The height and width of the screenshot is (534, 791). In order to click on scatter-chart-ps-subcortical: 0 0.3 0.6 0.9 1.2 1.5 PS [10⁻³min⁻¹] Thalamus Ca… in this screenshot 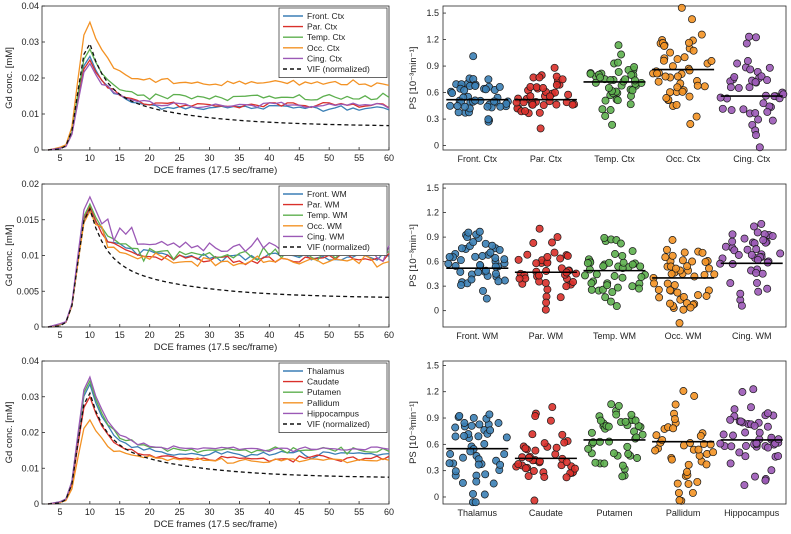, I will do `click(597, 439)`.